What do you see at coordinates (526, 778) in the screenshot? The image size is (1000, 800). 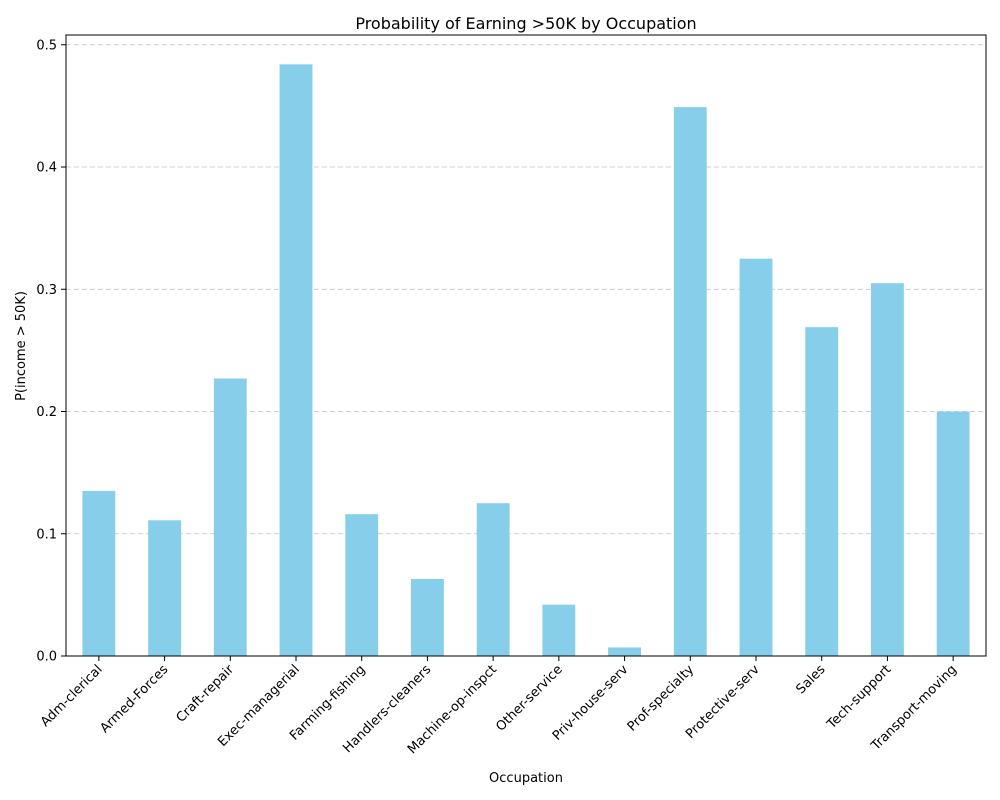 I see `x-axis-label: Occupation` at bounding box center [526, 778].